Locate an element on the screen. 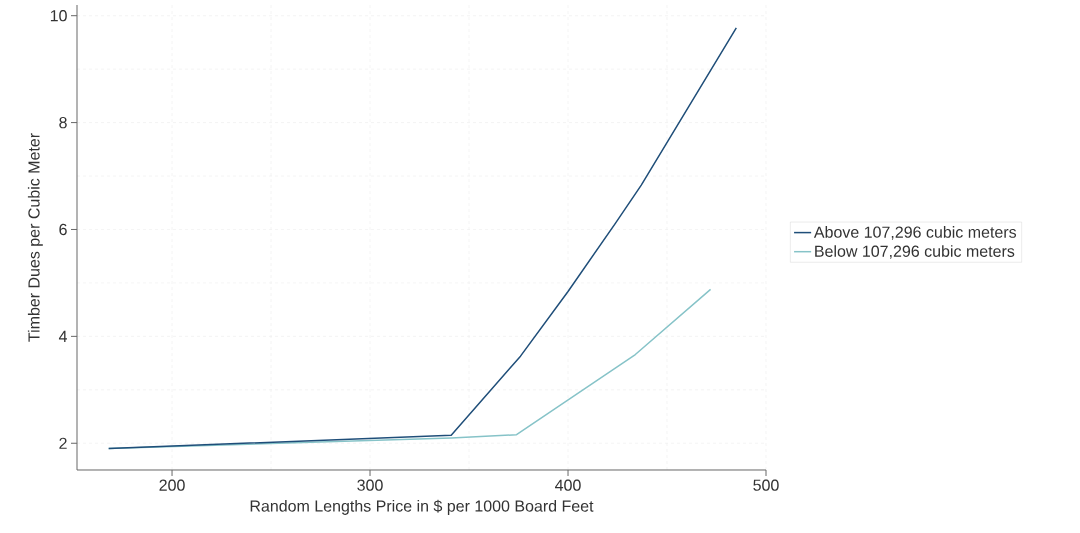 This screenshot has height=533, width=1080. x-tick-label: 400 is located at coordinates (568, 485).